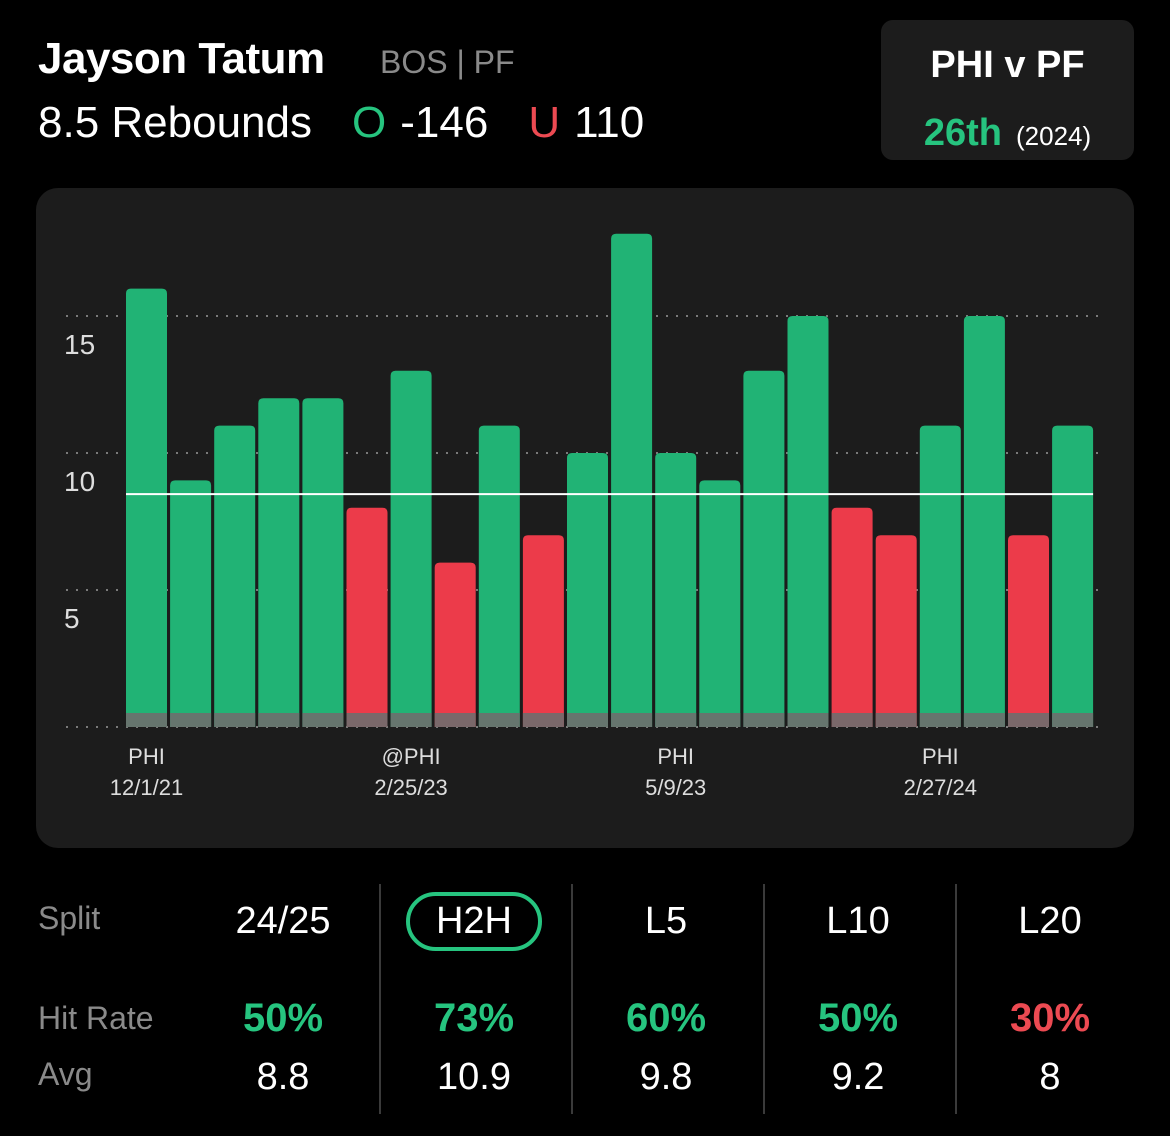  Describe the element at coordinates (474, 1018) in the screenshot. I see `hit-rate-value: 73%` at that location.